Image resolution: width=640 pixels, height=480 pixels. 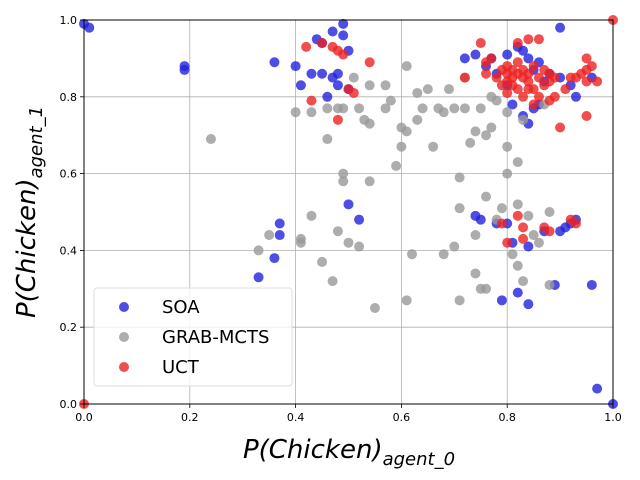 What do you see at coordinates (69, 97) in the screenshot?
I see `y-tick-label: 0.8` at bounding box center [69, 97].